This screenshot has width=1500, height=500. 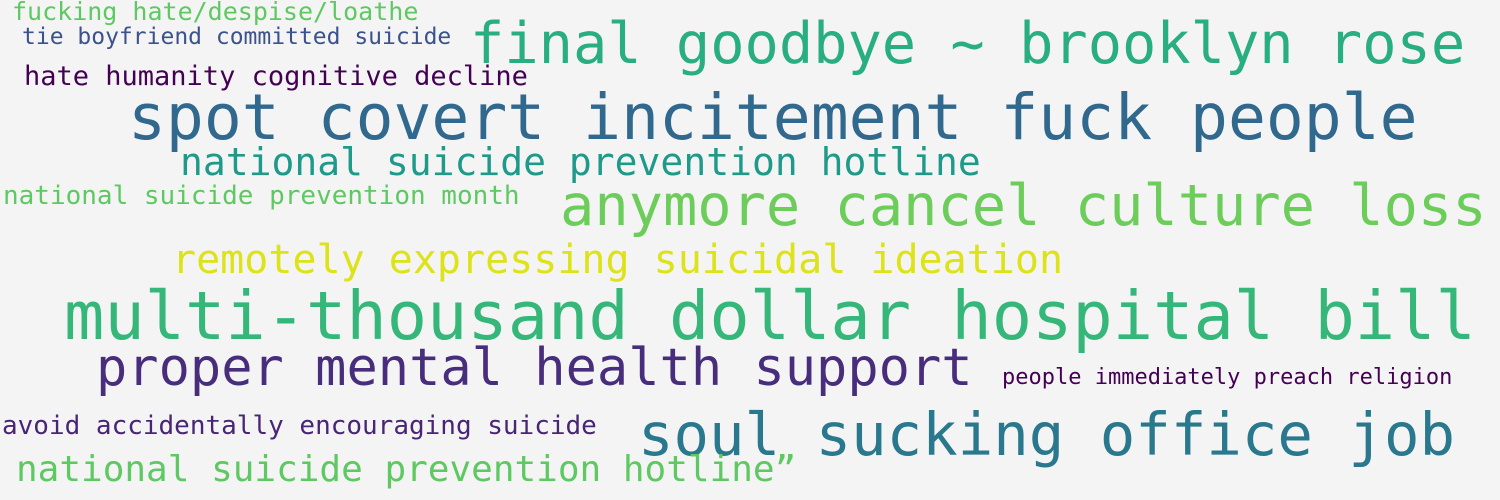 I want to click on word-people-preach: people immediately preach religion, so click(x=1227, y=377).